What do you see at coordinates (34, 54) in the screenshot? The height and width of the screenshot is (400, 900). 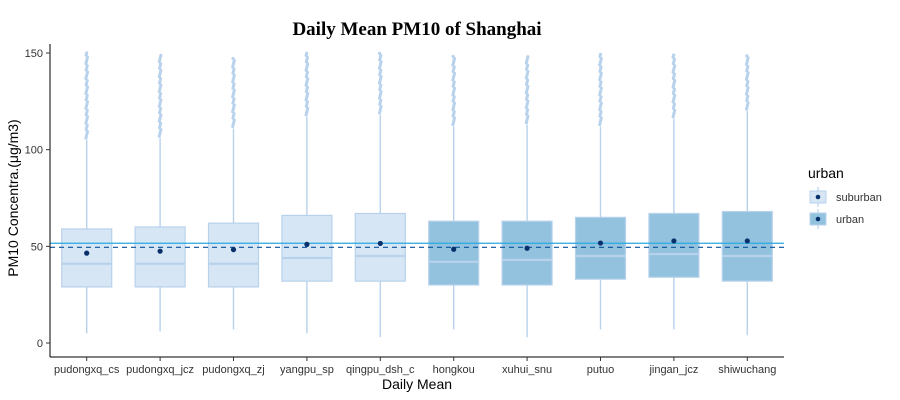 I see `y-tick-label: 150` at bounding box center [34, 54].